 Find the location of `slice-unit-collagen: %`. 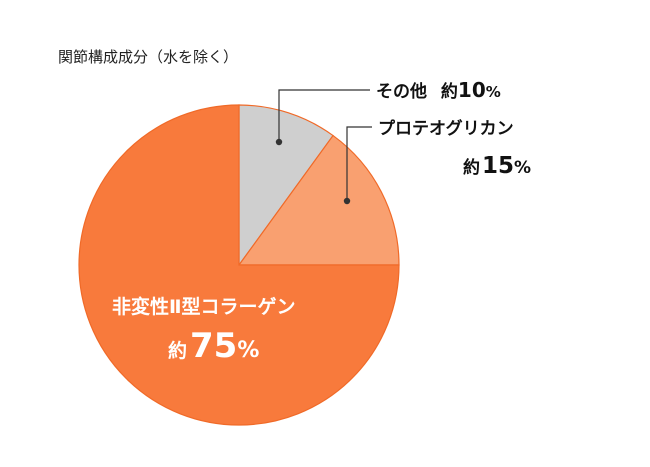

slice-unit-collagen: % is located at coordinates (248, 350).